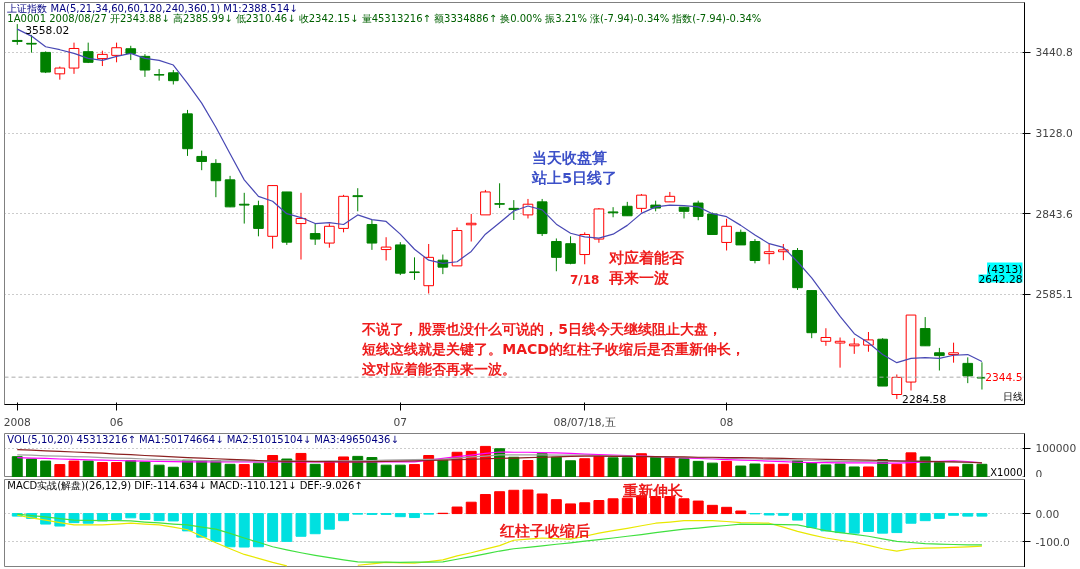  Describe the element at coordinates (1056, 449) in the screenshot. I see `y-tick-label: 100000` at that location.